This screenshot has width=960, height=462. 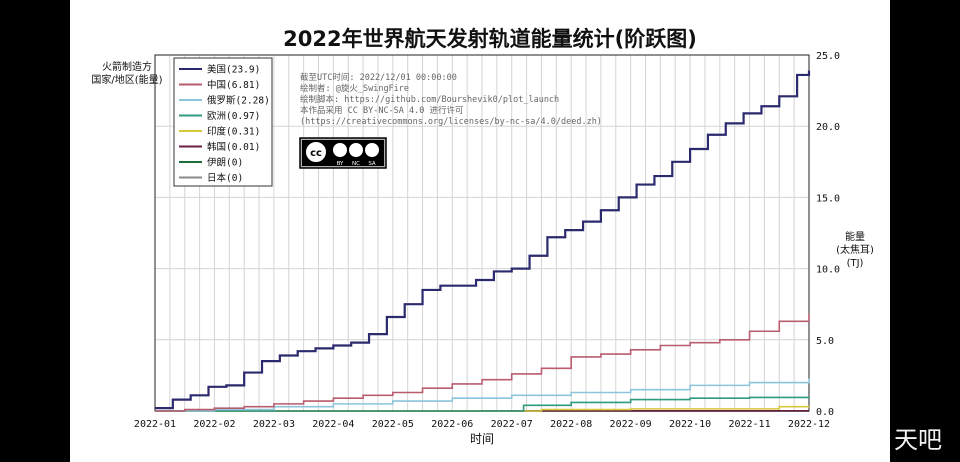 I want to click on legend-label: 美国(23.9), so click(x=233, y=70).